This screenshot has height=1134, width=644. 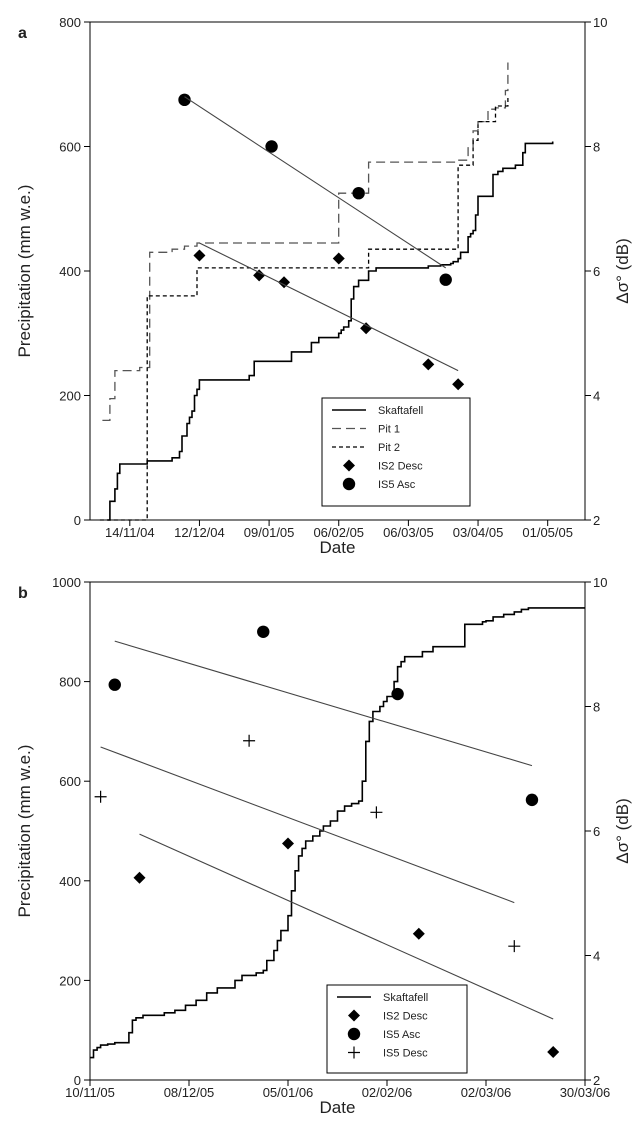 What do you see at coordinates (269, 532) in the screenshot?
I see `x-tick-label: 09/01/05` at bounding box center [269, 532].